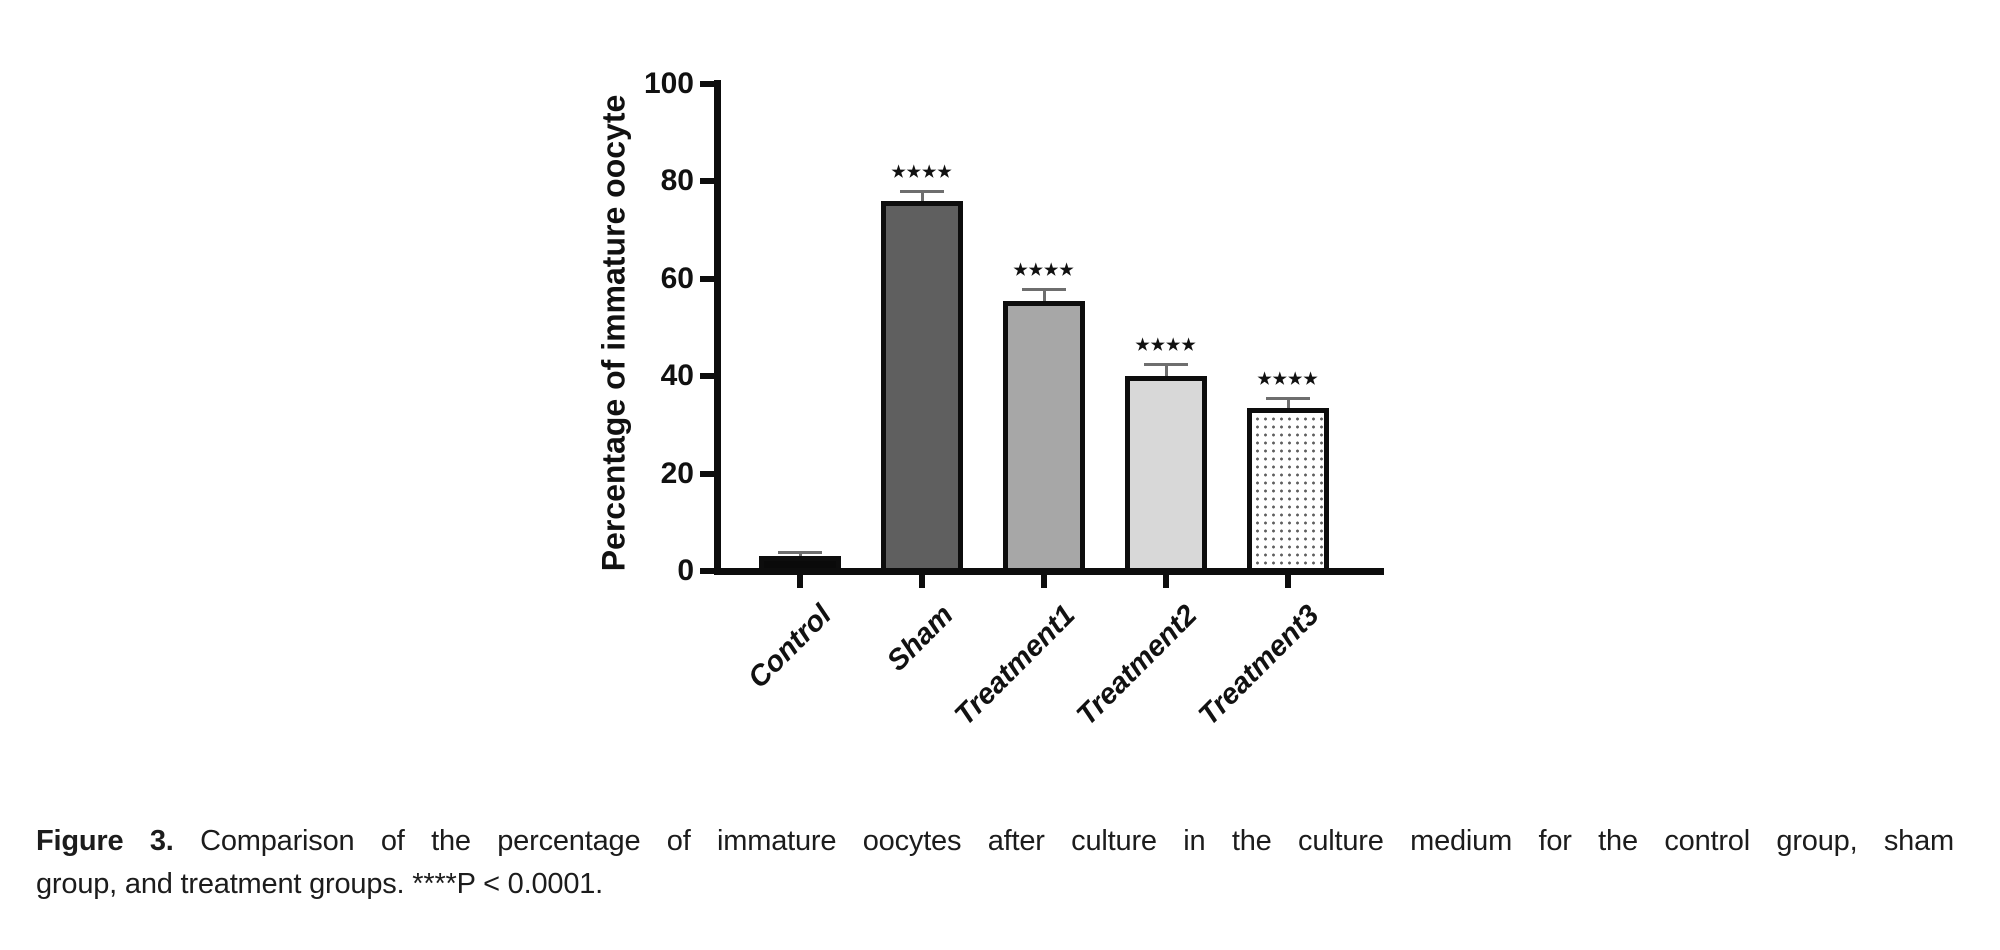 This screenshot has width=2000, height=950. I want to click on x-tick-label: Treatment1, so click(1015, 665).